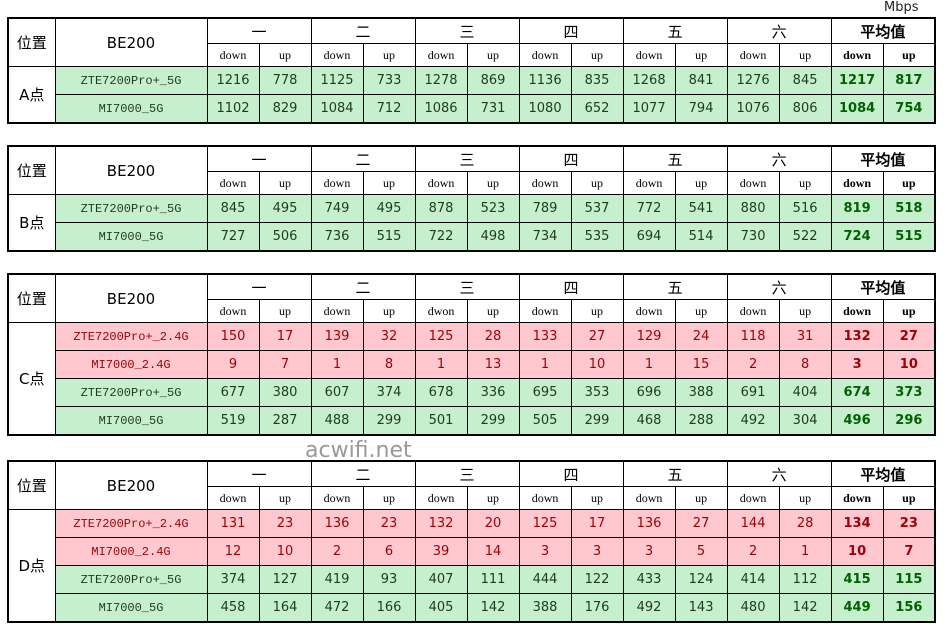 The image size is (951, 634). Describe the element at coordinates (545, 392) in the screenshot. I see `value-cell: 695` at that location.